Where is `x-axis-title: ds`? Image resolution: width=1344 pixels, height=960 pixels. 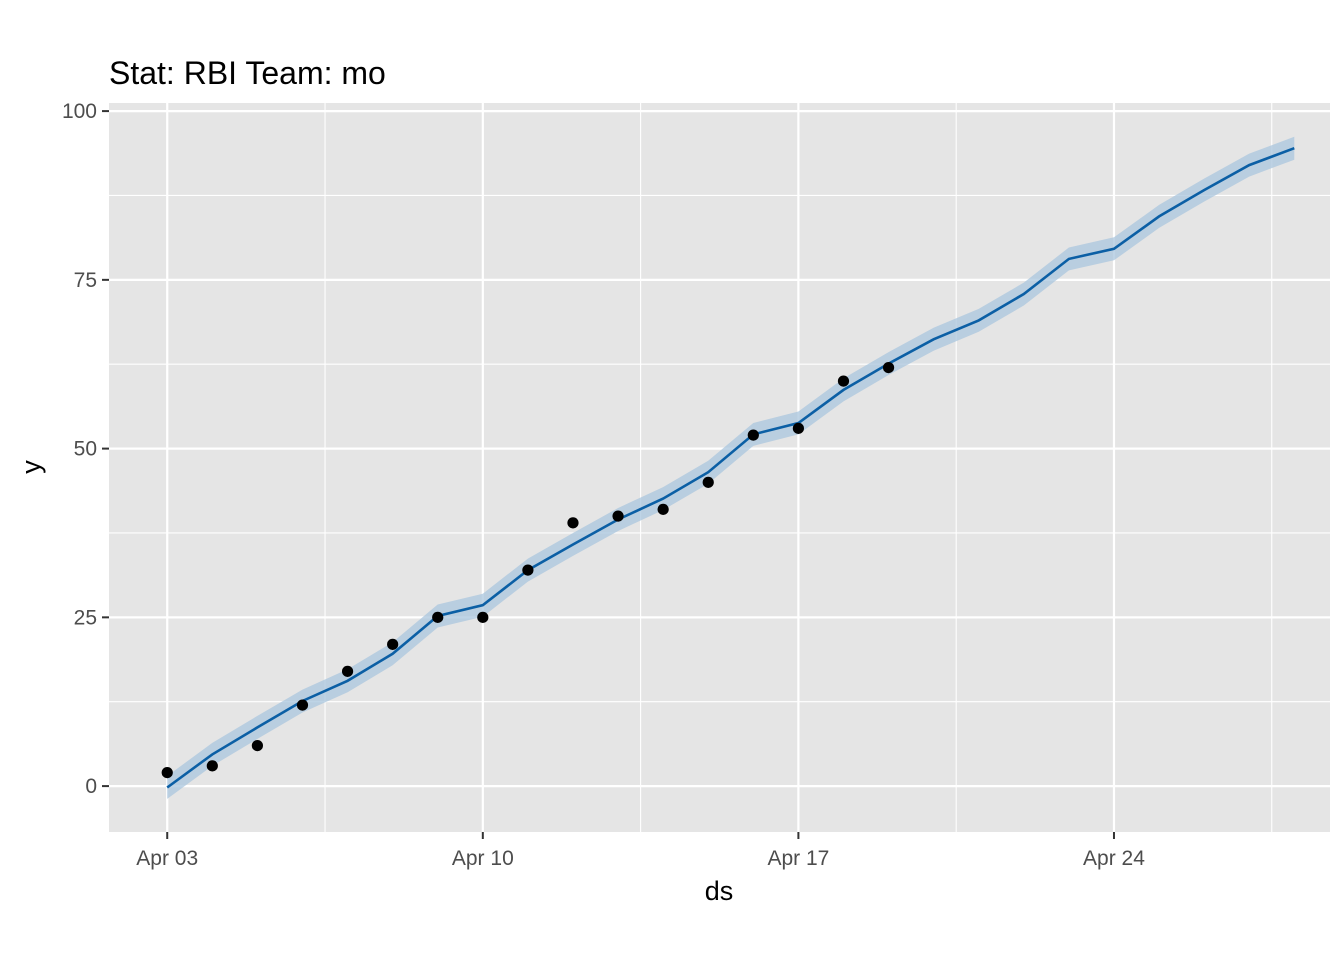
x-axis-title: ds is located at coordinates (719, 891).